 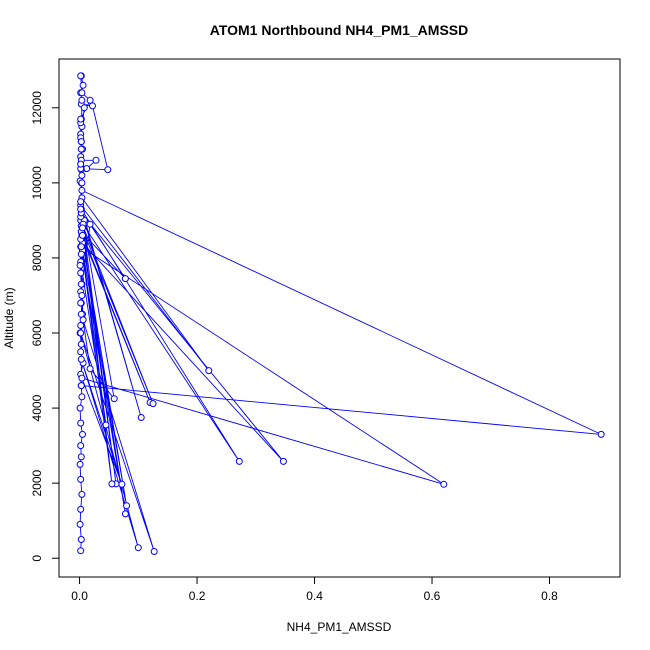 I want to click on x-axis: 0.0 0.2 0.4 0.6 0.8, so click(x=314, y=589).